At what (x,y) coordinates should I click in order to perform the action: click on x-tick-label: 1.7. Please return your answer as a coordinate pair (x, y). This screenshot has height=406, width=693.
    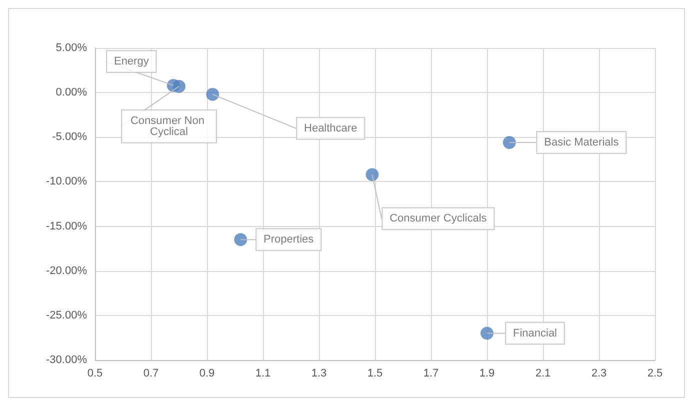
    Looking at the image, I should click on (431, 374).